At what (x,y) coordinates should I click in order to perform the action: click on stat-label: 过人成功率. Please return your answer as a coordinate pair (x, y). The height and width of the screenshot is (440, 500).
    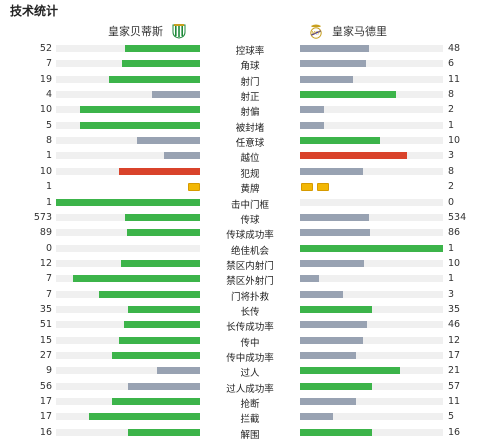
    Looking at the image, I should click on (250, 389).